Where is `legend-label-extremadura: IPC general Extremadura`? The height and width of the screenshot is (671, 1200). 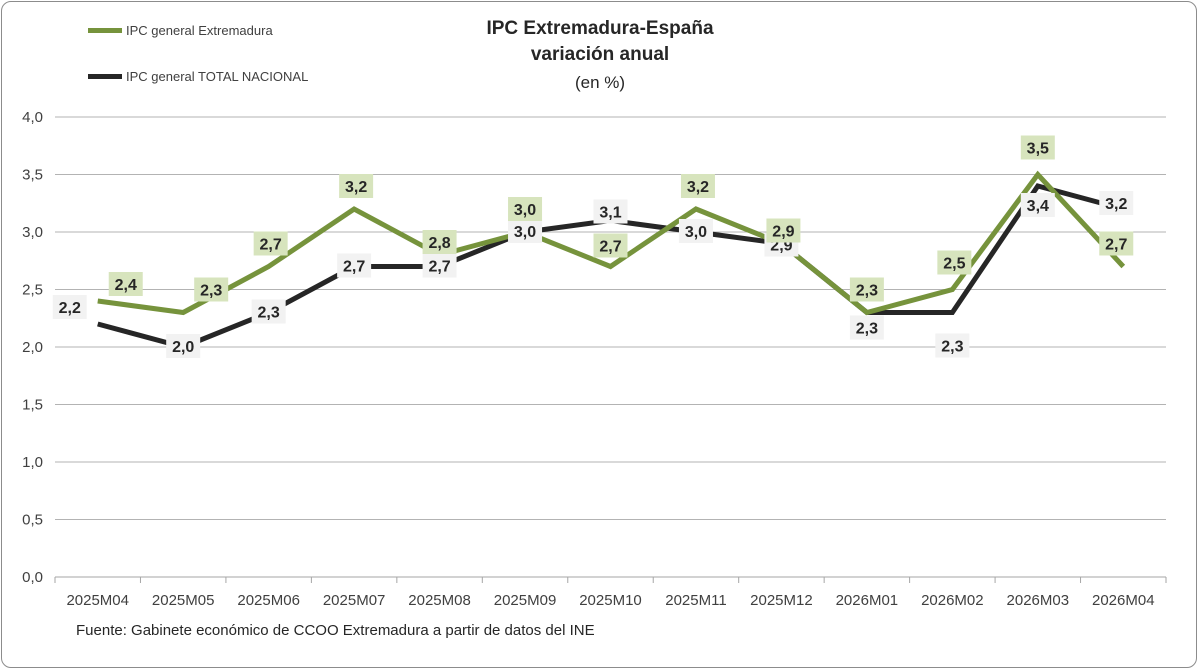
legend-label-extremadura: IPC general Extremadura is located at coordinates (199, 30).